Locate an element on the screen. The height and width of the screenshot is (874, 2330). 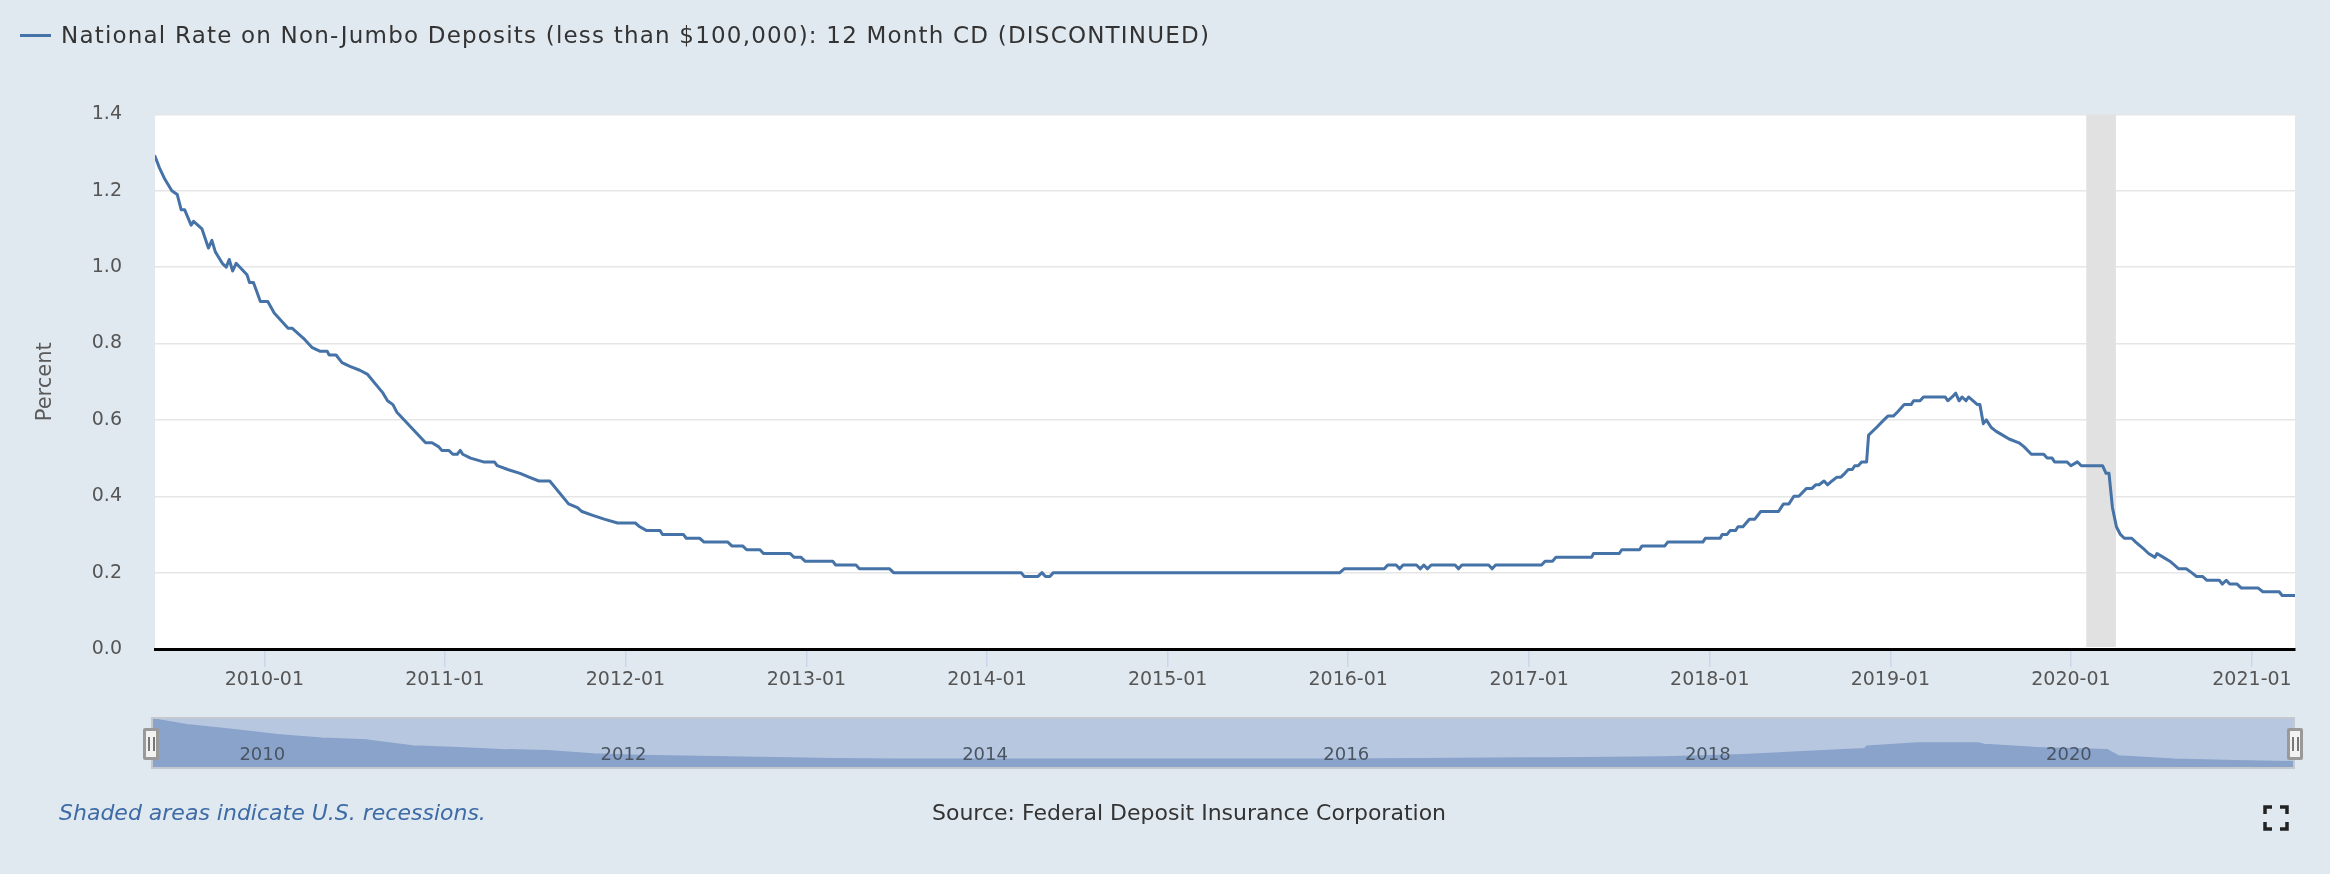
x-tick-label: 2013-01 is located at coordinates (806, 678).